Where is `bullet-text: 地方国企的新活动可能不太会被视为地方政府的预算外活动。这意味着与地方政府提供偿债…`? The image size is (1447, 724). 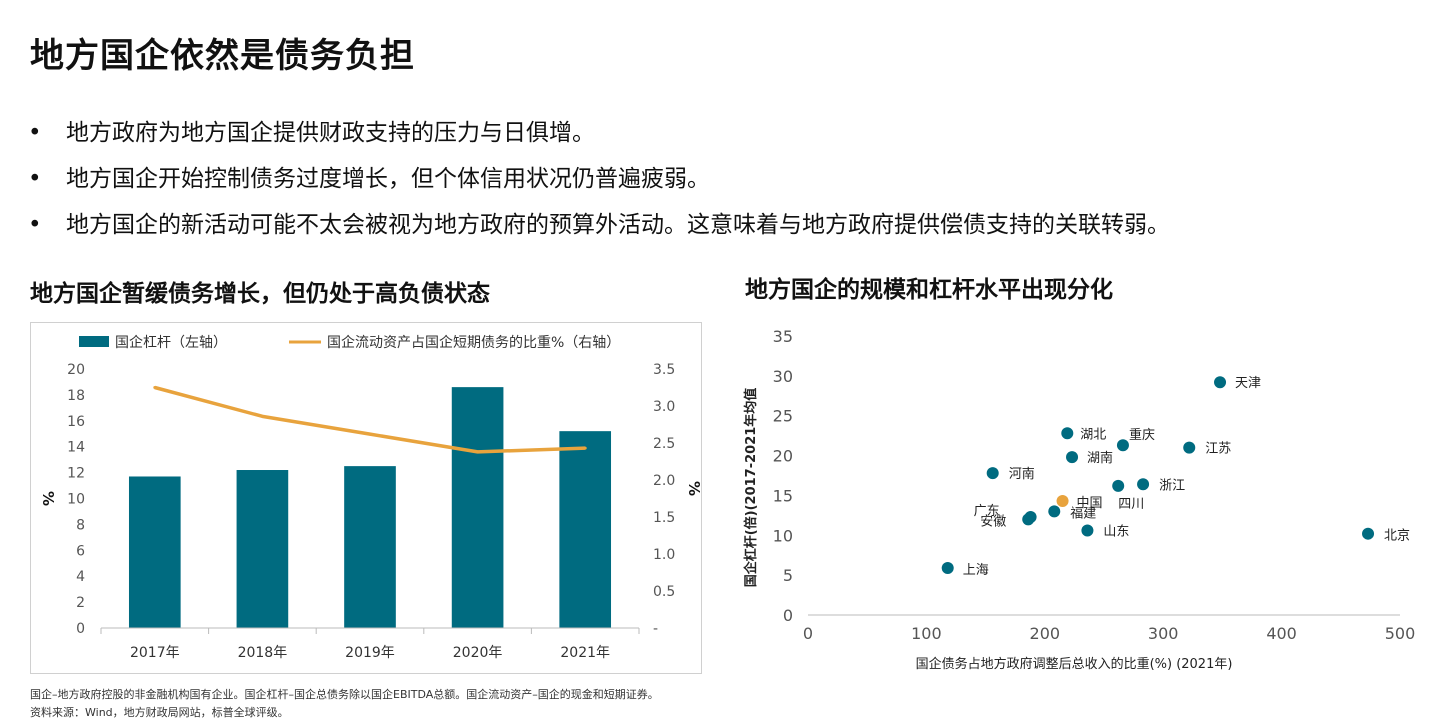 bullet-text: 地方国企的新活动可能不太会被视为地方政府的预算外活动。这意味着与地方政府提供偿债… is located at coordinates (618, 225).